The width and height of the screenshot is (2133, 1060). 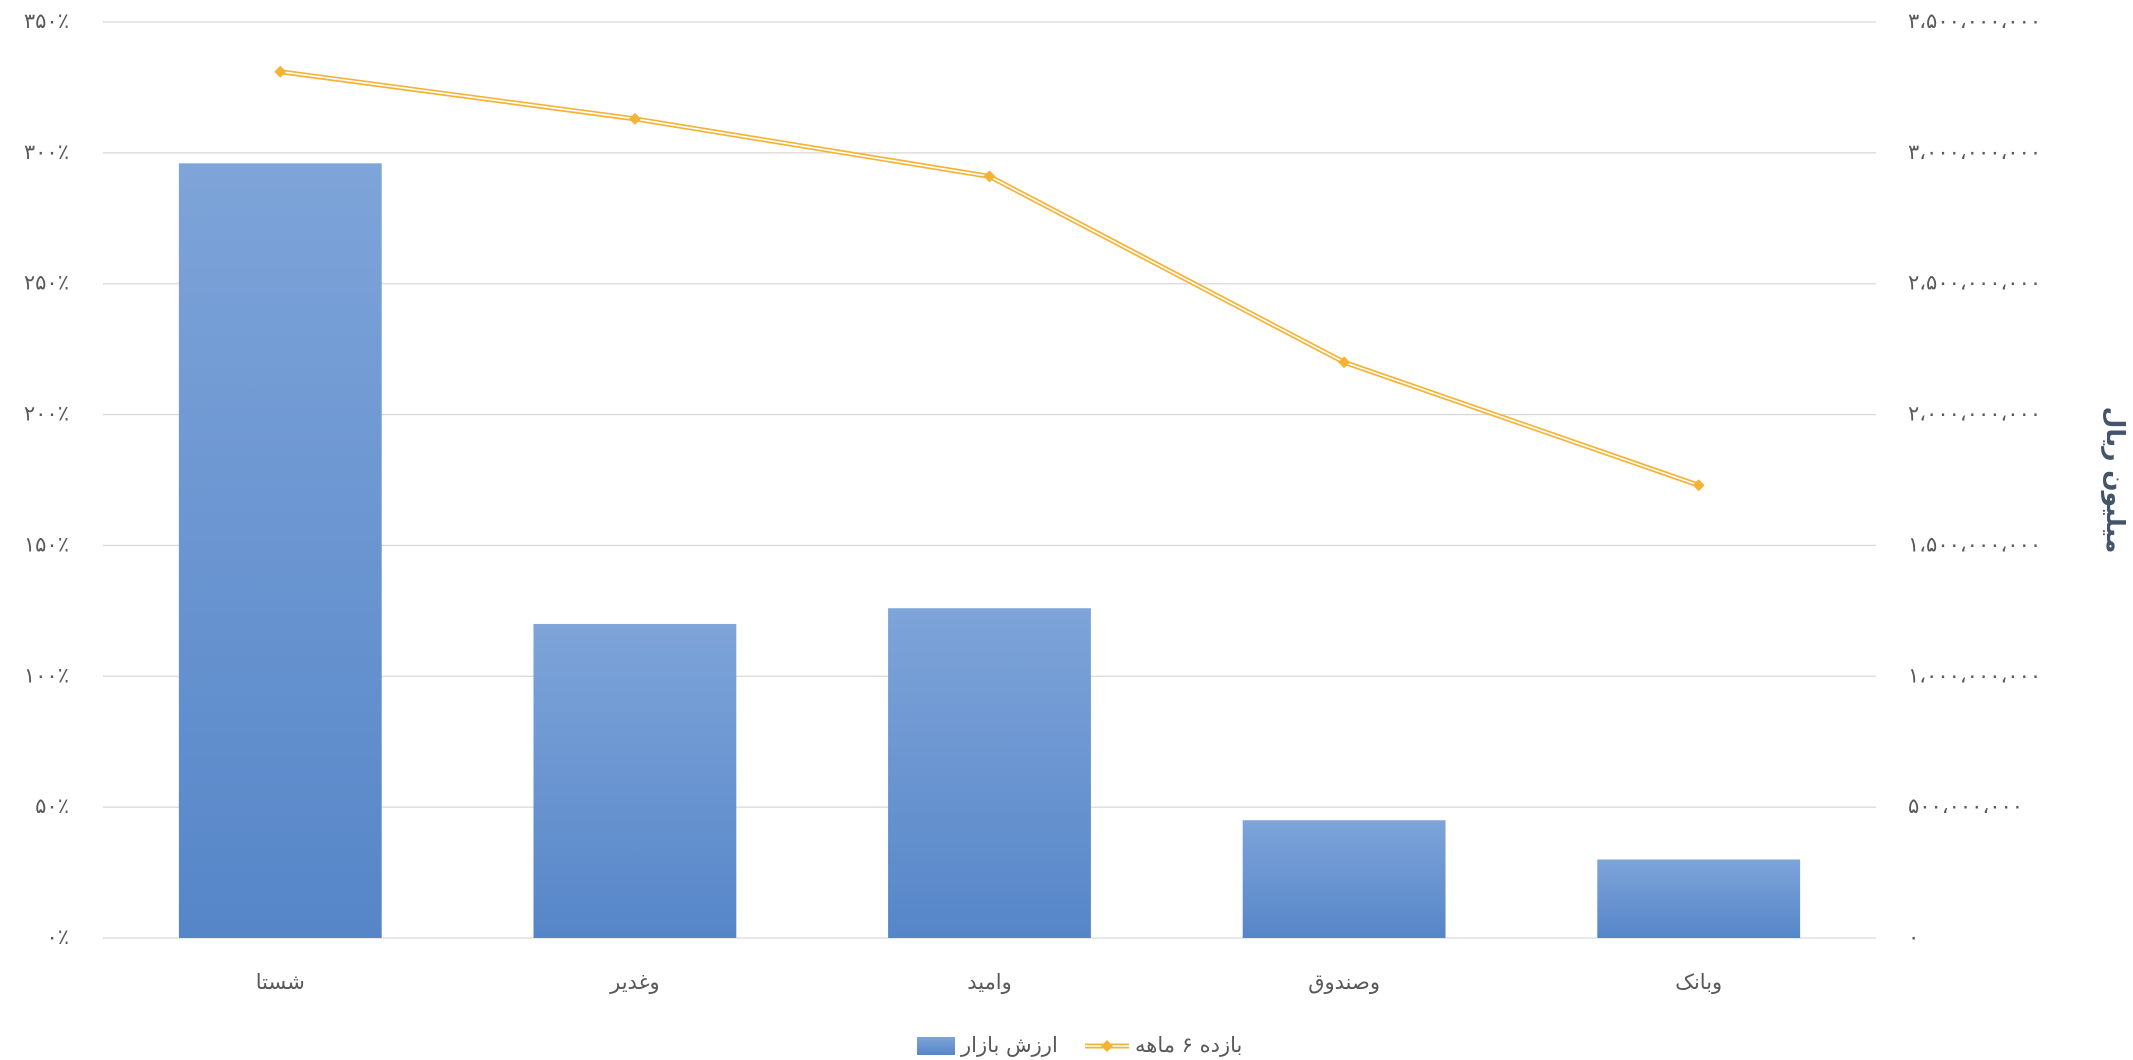 I want to click on x-tick-label: وامید, so click(x=989, y=982).